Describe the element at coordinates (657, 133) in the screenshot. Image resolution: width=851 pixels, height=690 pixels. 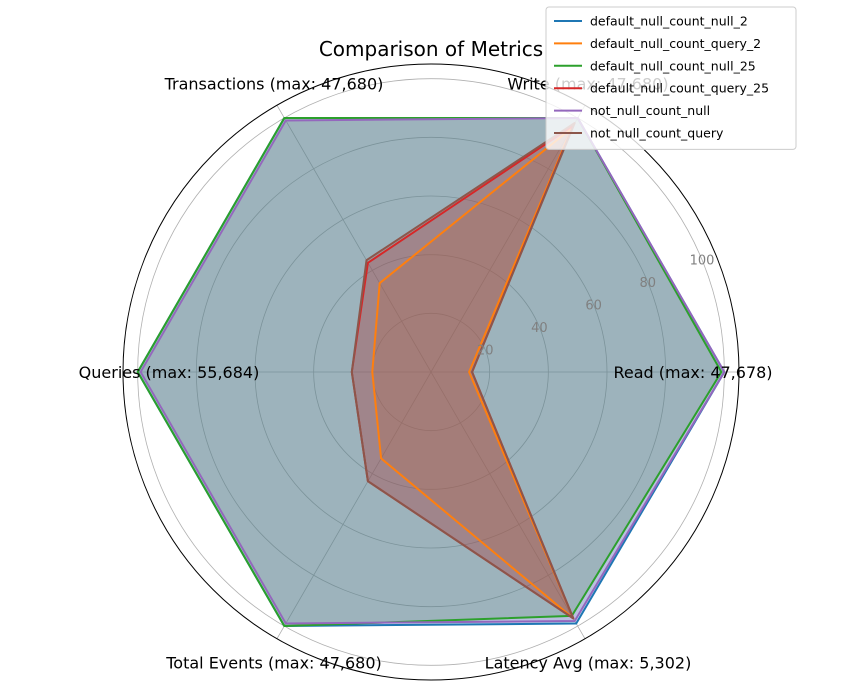
I see `legend-label: not_null_count_query` at that location.